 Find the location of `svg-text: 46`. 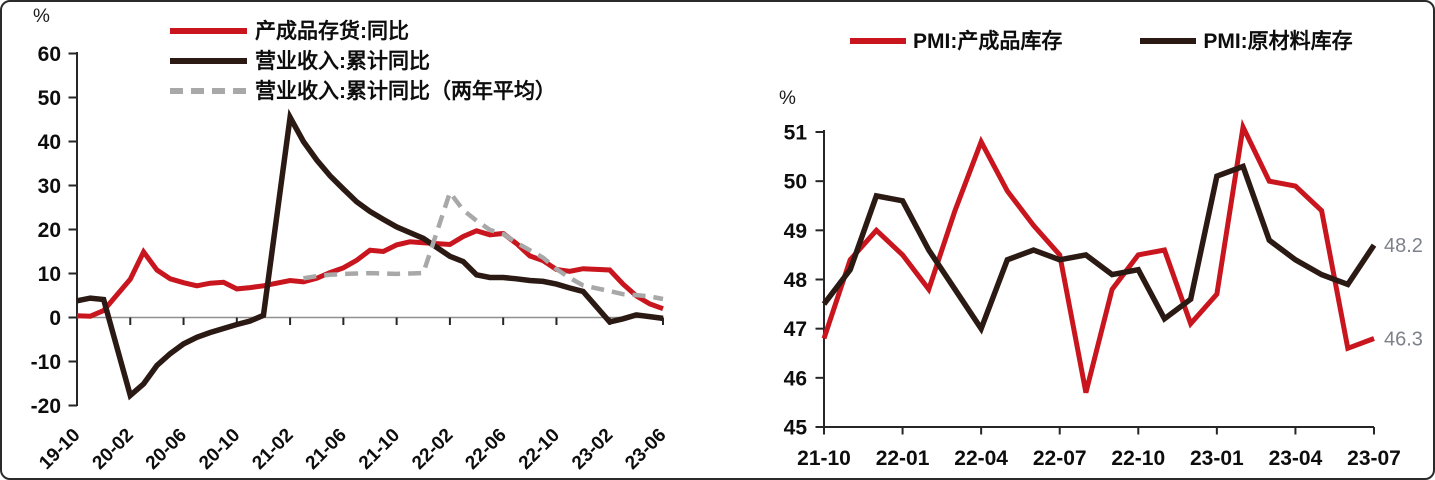

svg-text: 46 is located at coordinates (795, 378).